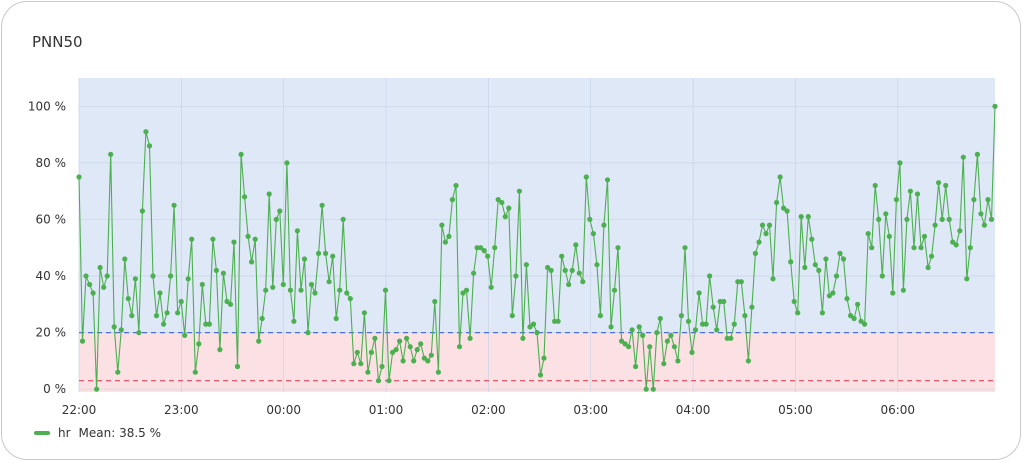 This screenshot has height=463, width=1024. Describe the element at coordinates (897, 410) in the screenshot. I see `x-tick-label: 06:00` at that location.